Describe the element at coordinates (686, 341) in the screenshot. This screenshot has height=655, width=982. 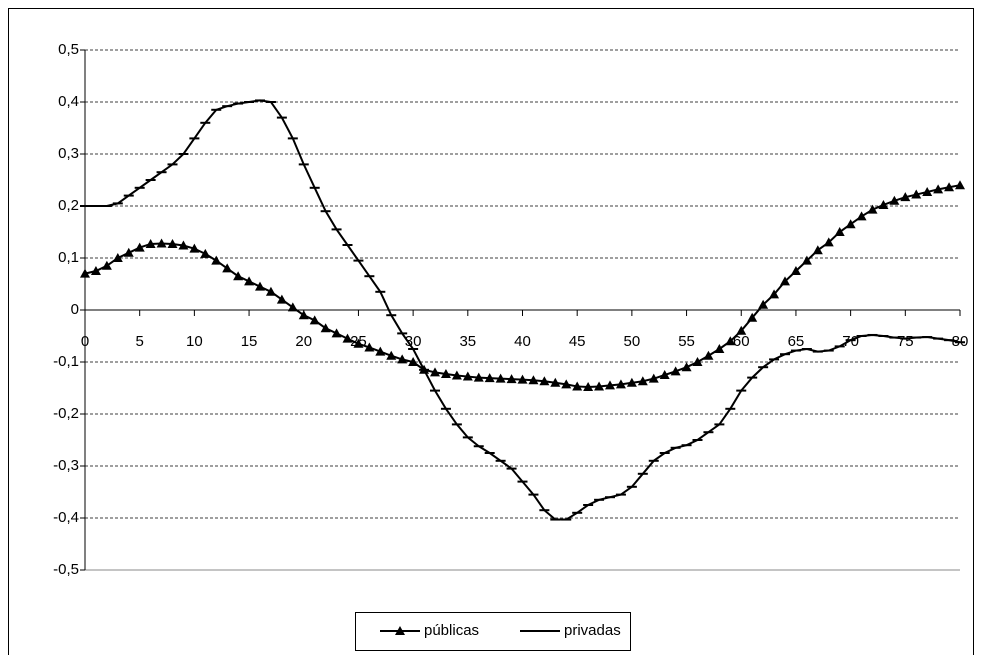
I see `x-tick-label: 55` at that location.